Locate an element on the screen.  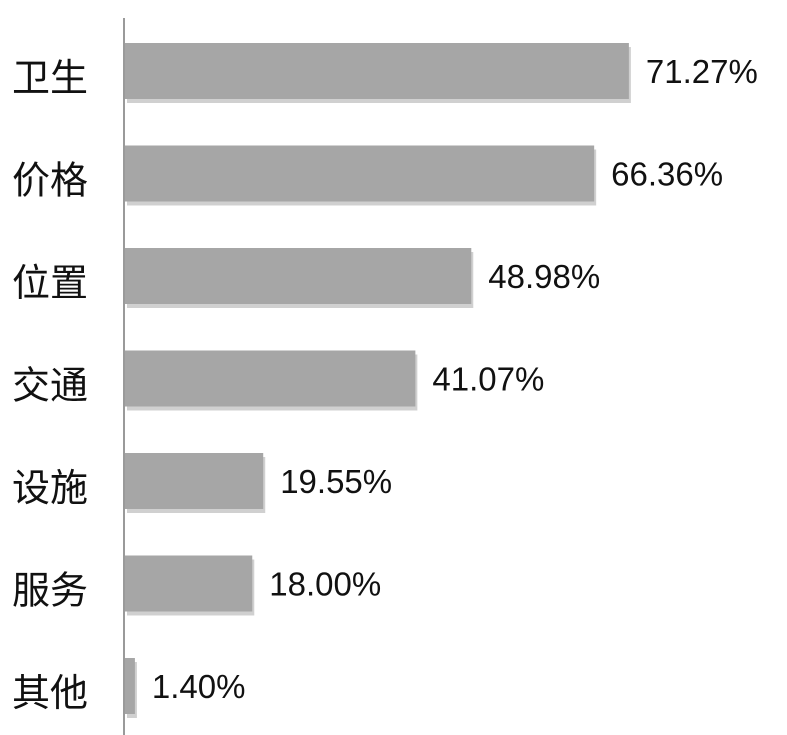
value-label: 1.40% is located at coordinates (199, 686).